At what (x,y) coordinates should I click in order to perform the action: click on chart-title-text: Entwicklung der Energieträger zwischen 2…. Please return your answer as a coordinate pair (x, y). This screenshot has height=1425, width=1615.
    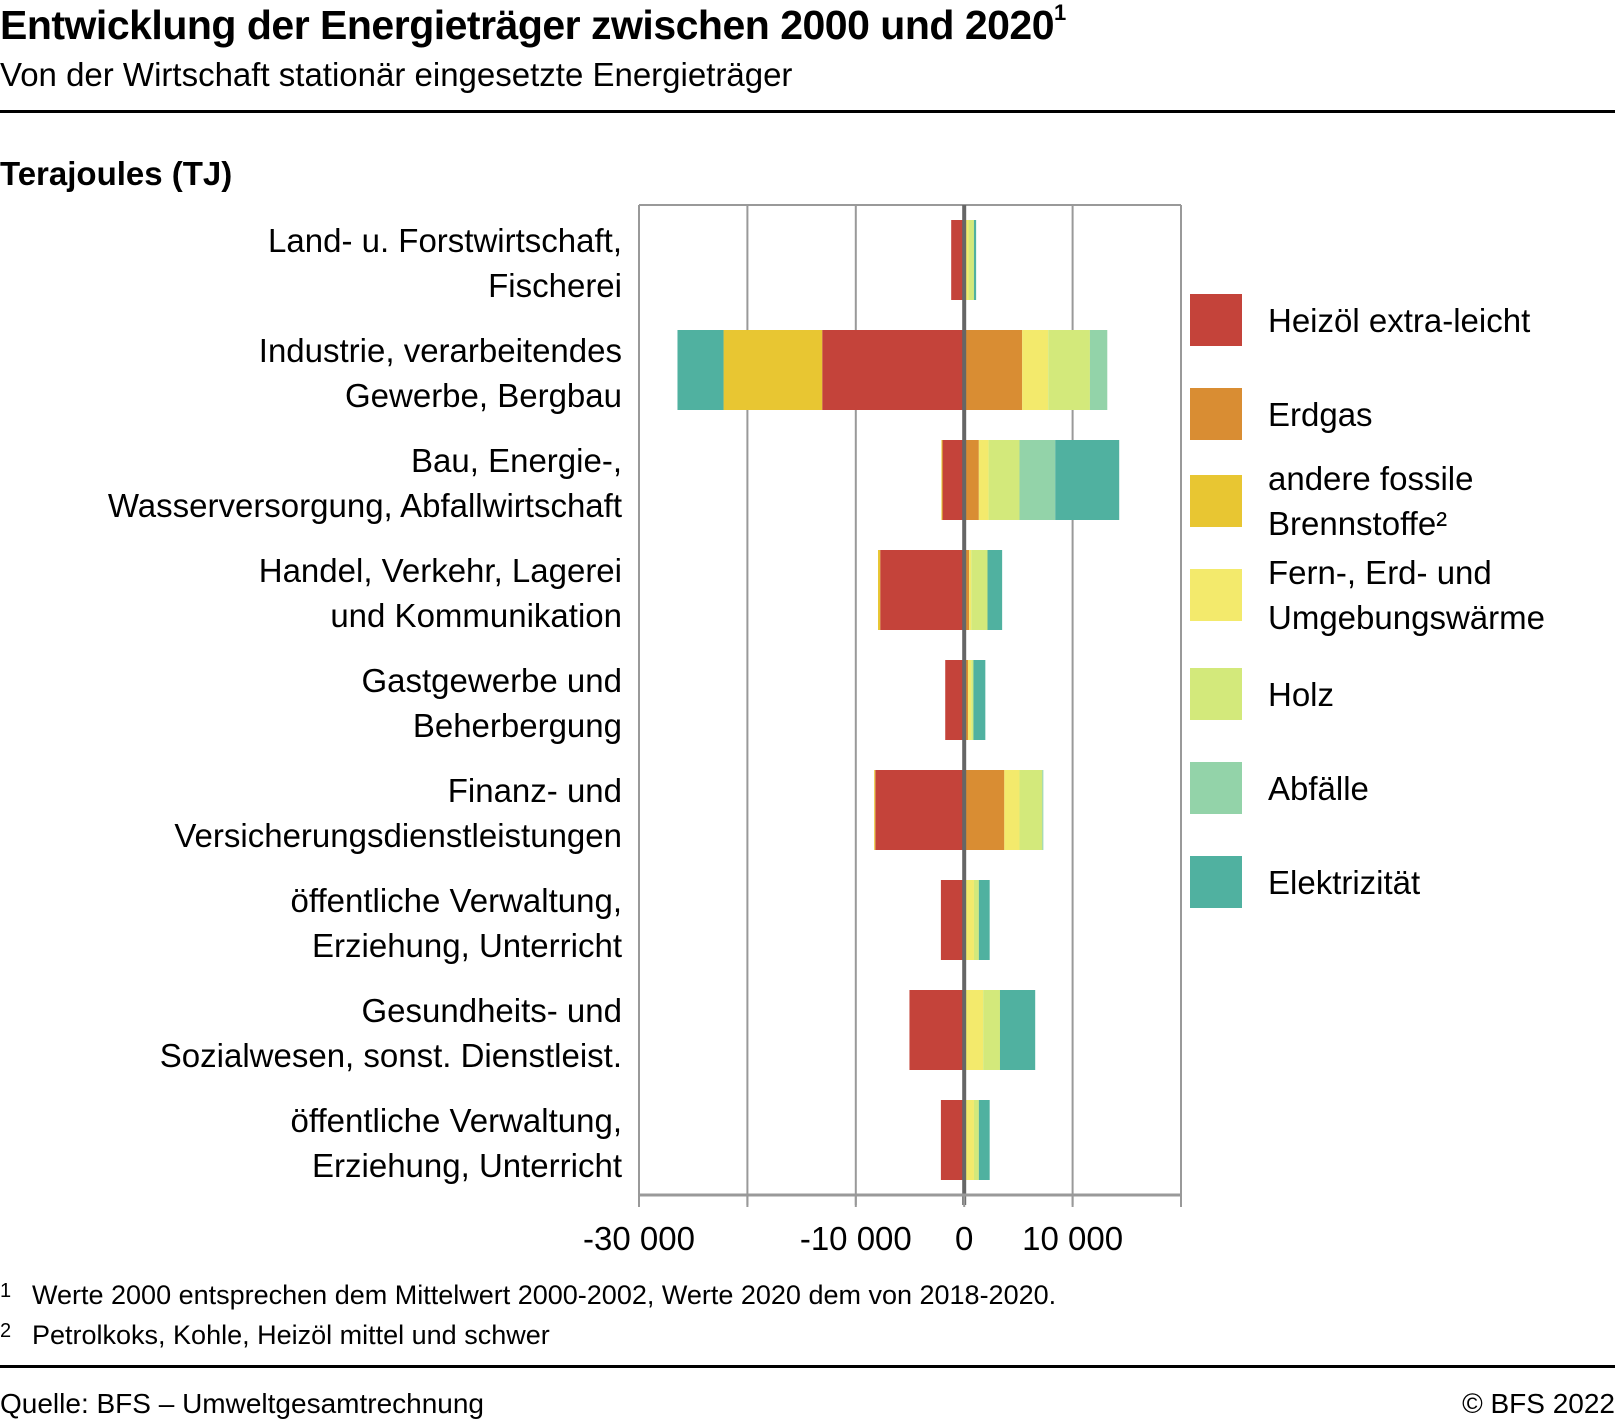
    Looking at the image, I should click on (527, 25).